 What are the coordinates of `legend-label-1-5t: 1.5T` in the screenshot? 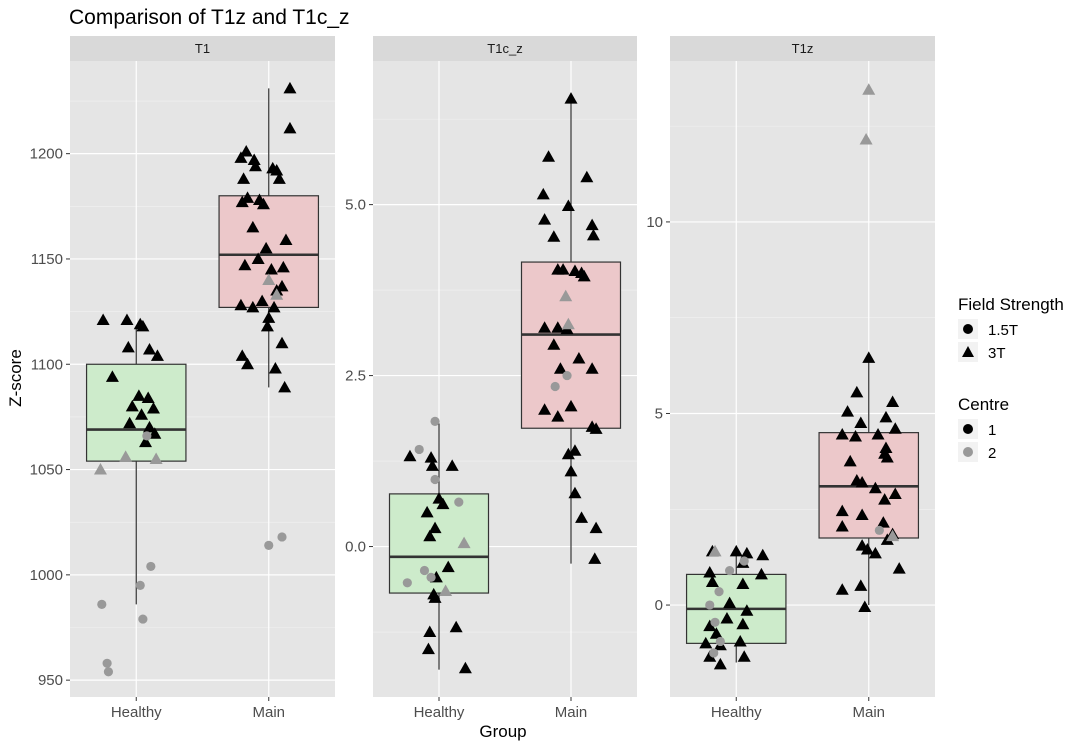 It's located at (1003, 330).